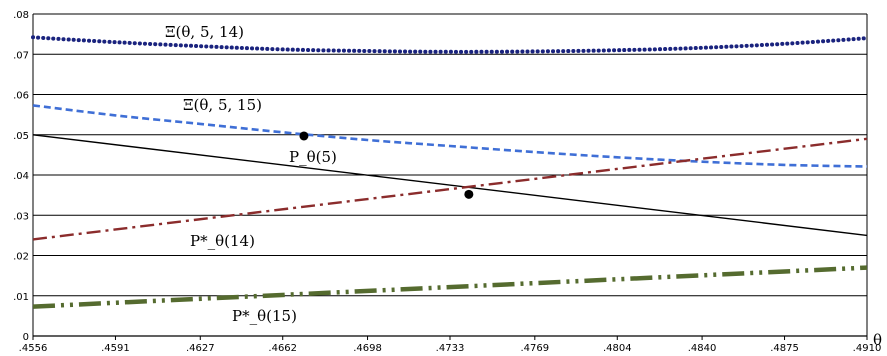  What do you see at coordinates (867, 348) in the screenshot?
I see `x-tick-label: .4910` at bounding box center [867, 348].